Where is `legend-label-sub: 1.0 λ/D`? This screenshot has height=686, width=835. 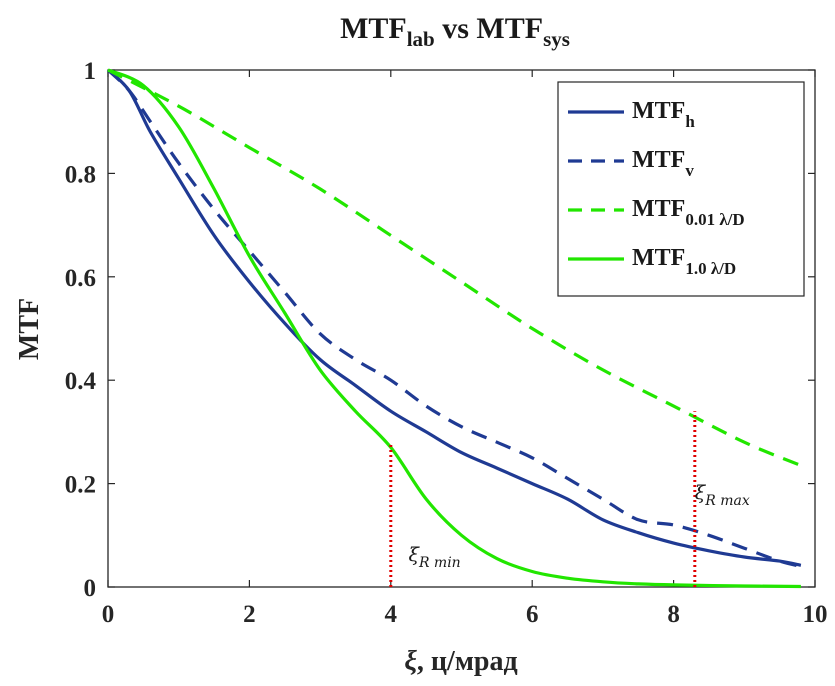
legend-label-sub: 1.0 λ/D is located at coordinates (710, 268).